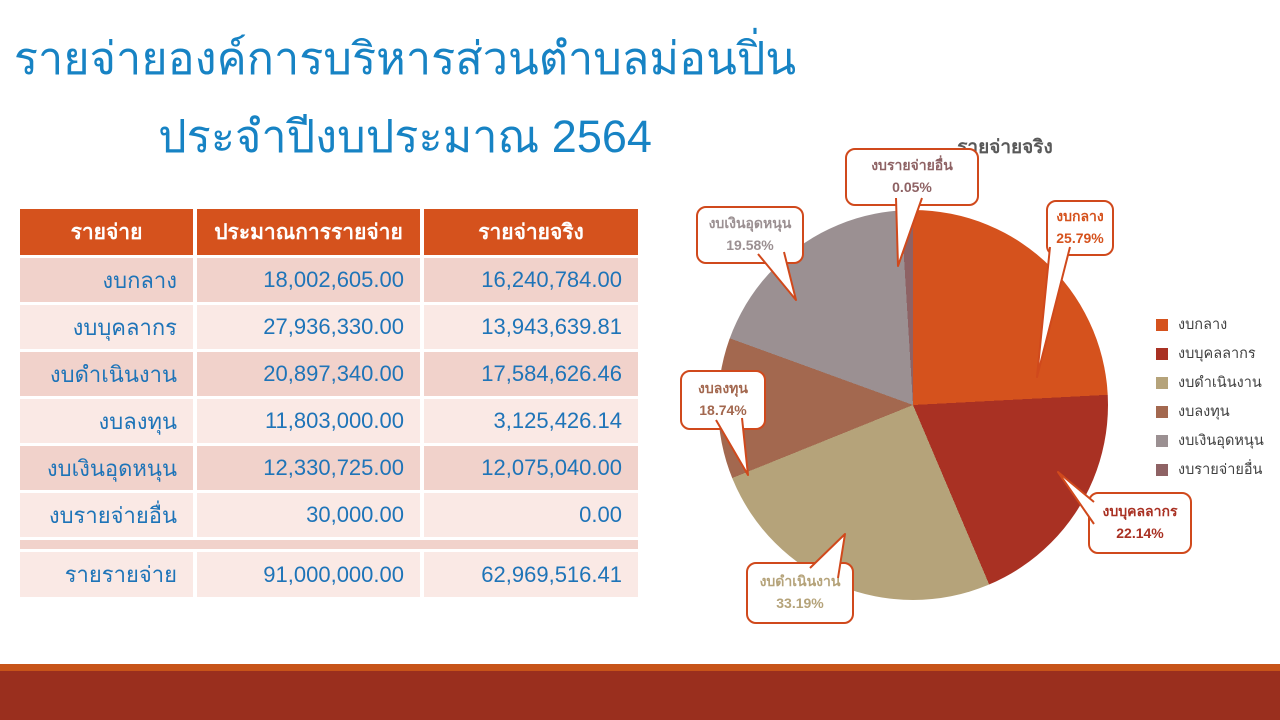  What do you see at coordinates (723, 388) in the screenshot?
I see `callout-label: งบลงทุน` at bounding box center [723, 388].